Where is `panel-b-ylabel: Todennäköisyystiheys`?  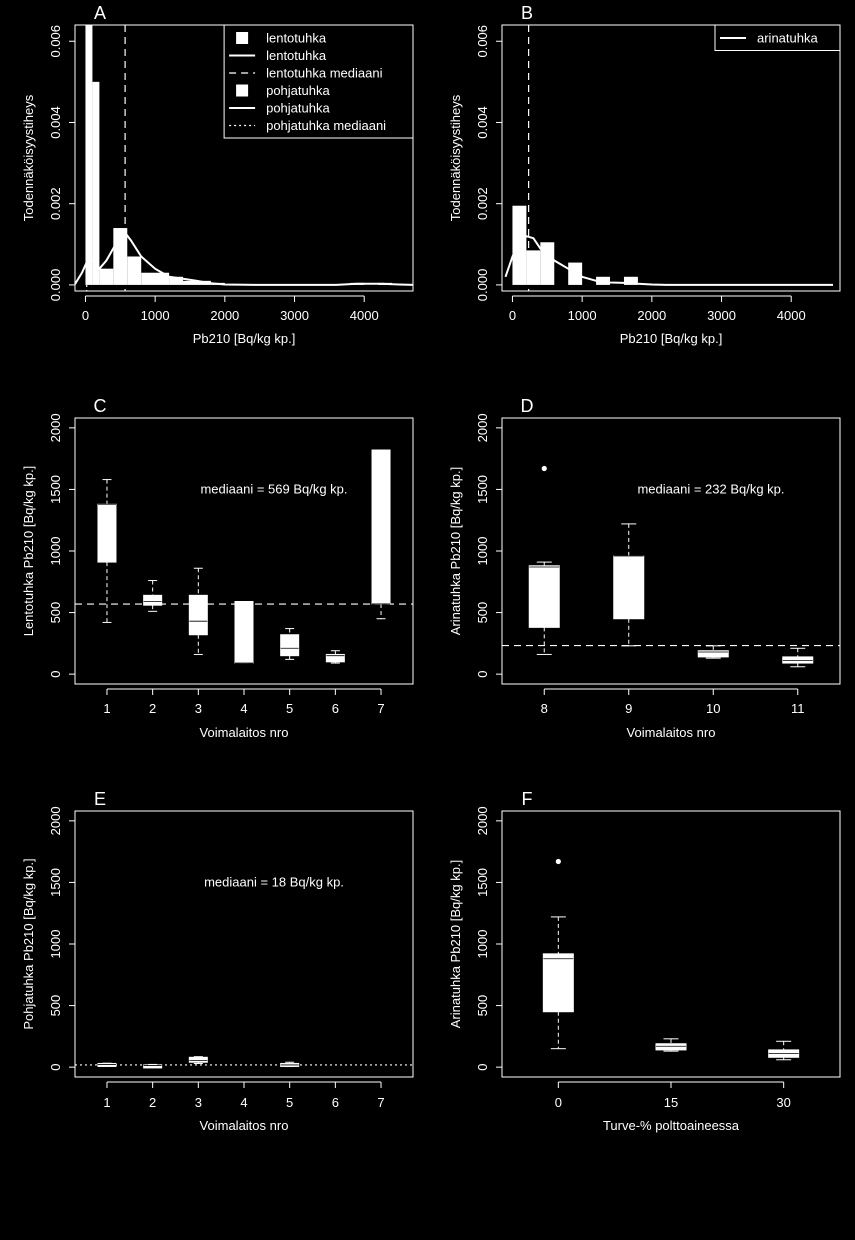
panel-b-ylabel: Todennäköisyystiheys is located at coordinates (455, 157).